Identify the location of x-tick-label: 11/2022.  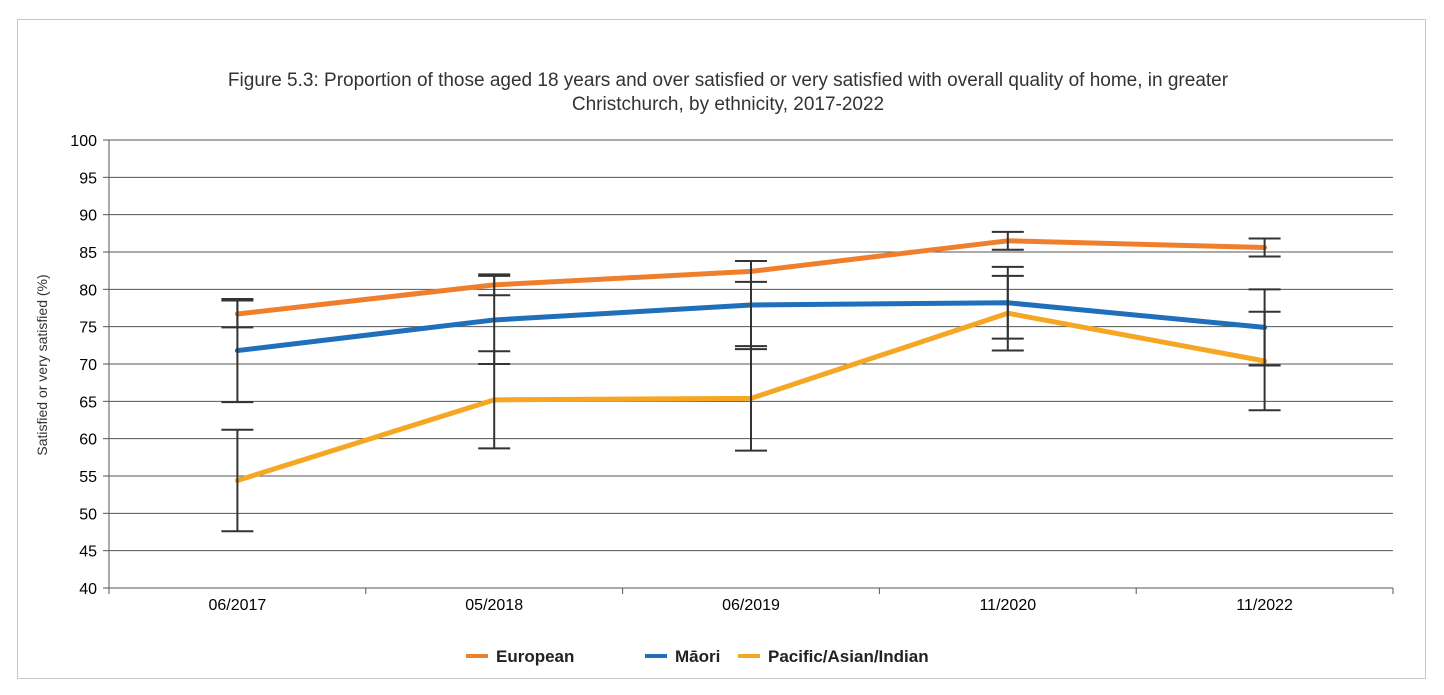
(1264, 605).